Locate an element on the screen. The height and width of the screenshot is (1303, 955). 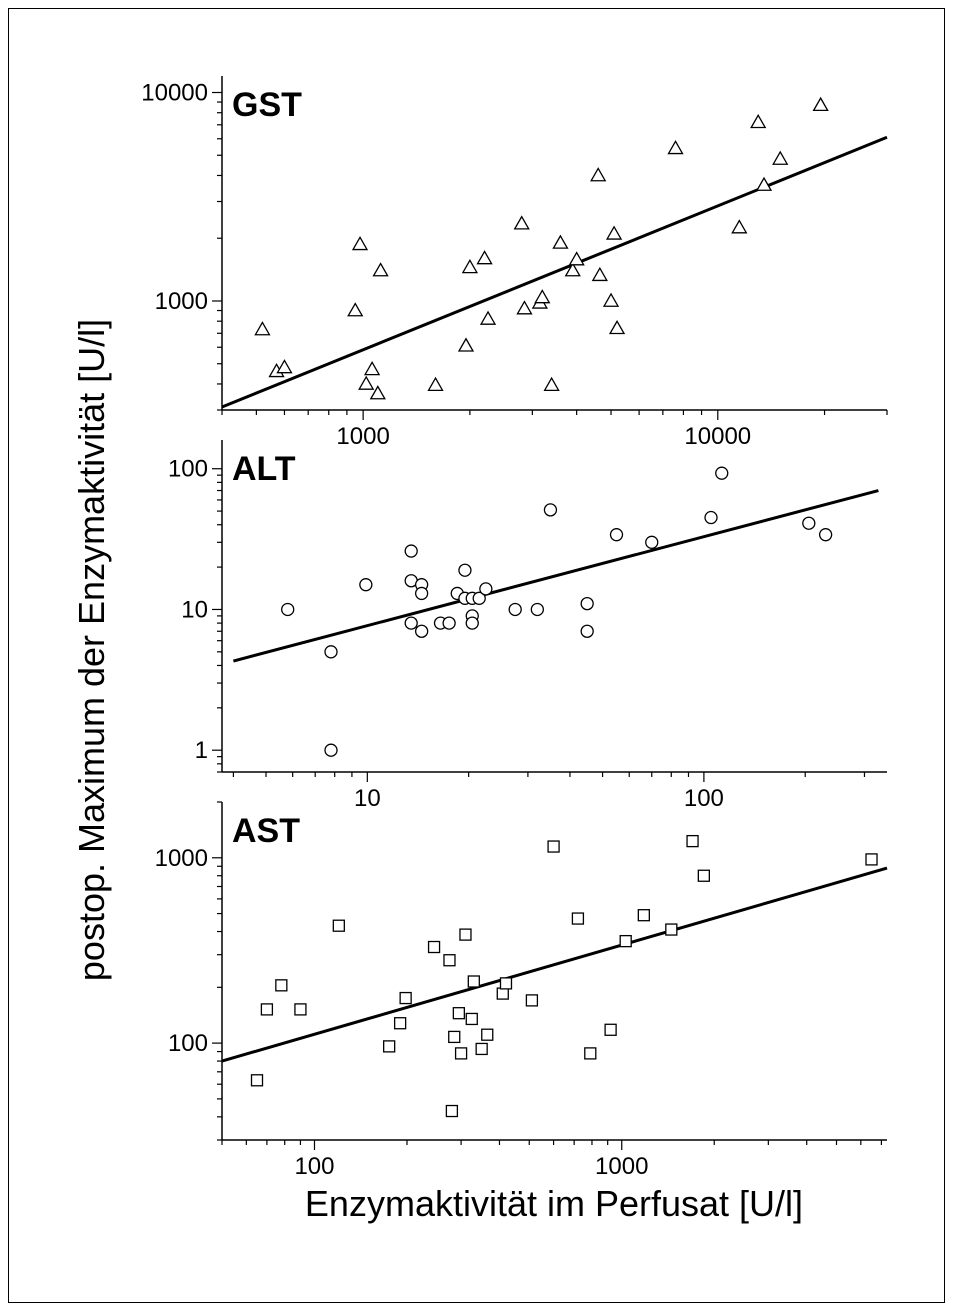
y-axis-label: postop. Maximum der Enzymaktivität [U/l] is located at coordinates (91, 650).